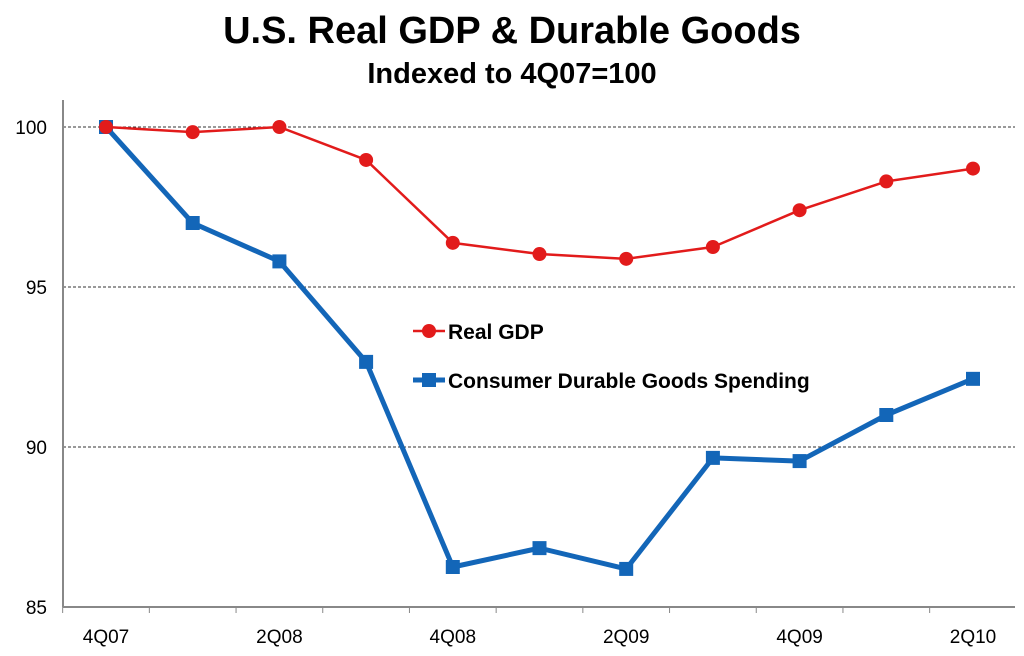 The height and width of the screenshot is (656, 1024). What do you see at coordinates (36, 608) in the screenshot?
I see `y-tick-label: 85` at bounding box center [36, 608].